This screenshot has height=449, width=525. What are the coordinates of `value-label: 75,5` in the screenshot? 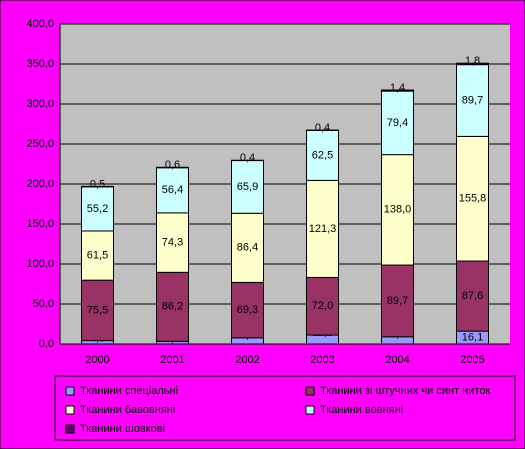 It's located at (97, 310).